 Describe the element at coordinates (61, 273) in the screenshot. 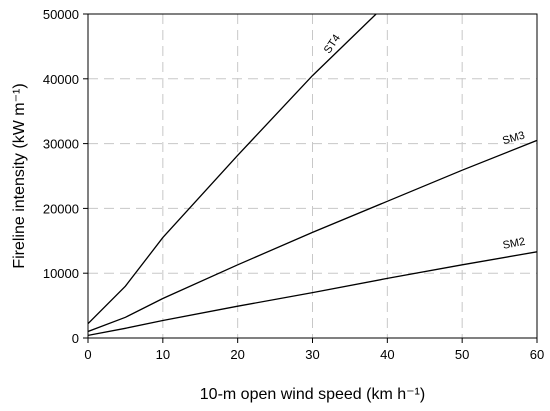

I see `y-tick-label: 10000` at that location.